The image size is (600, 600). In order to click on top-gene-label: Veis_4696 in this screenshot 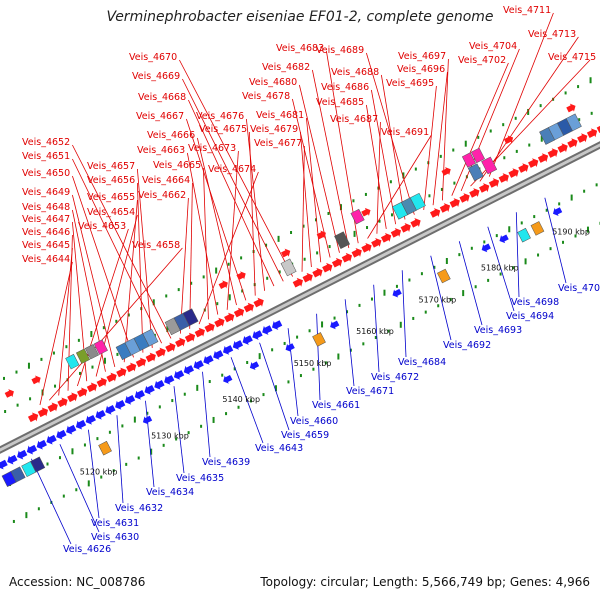, I will do `click(421, 69)`.